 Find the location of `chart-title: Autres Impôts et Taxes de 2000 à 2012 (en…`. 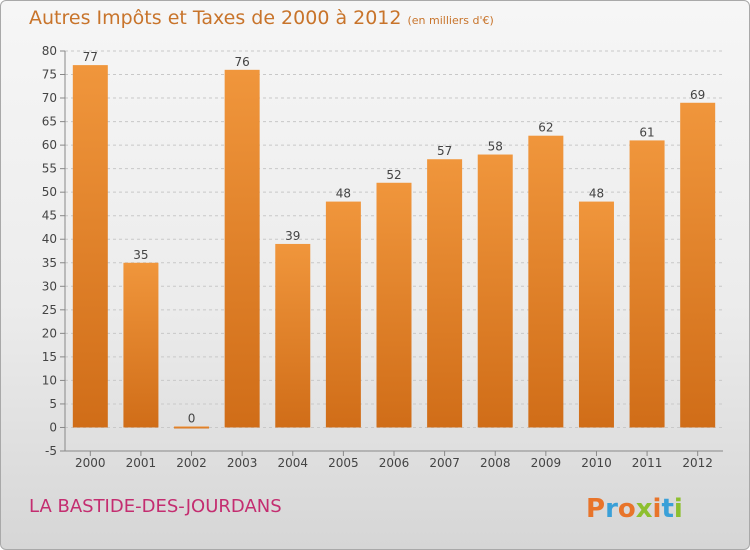

chart-title: Autres Impôts et Taxes de 2000 à 2012 (en… is located at coordinates (261, 18).